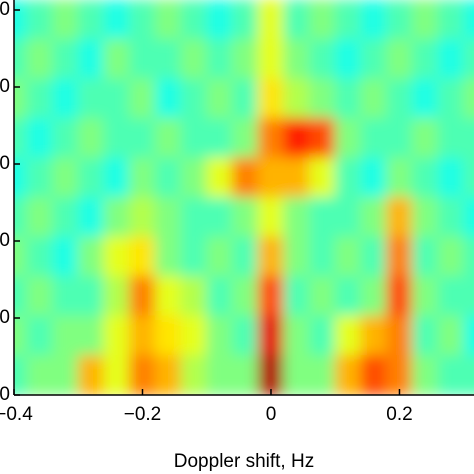 This screenshot has width=474, height=474. Describe the element at coordinates (16, 414) in the screenshot. I see `x-tick-label: −0.4` at that location.